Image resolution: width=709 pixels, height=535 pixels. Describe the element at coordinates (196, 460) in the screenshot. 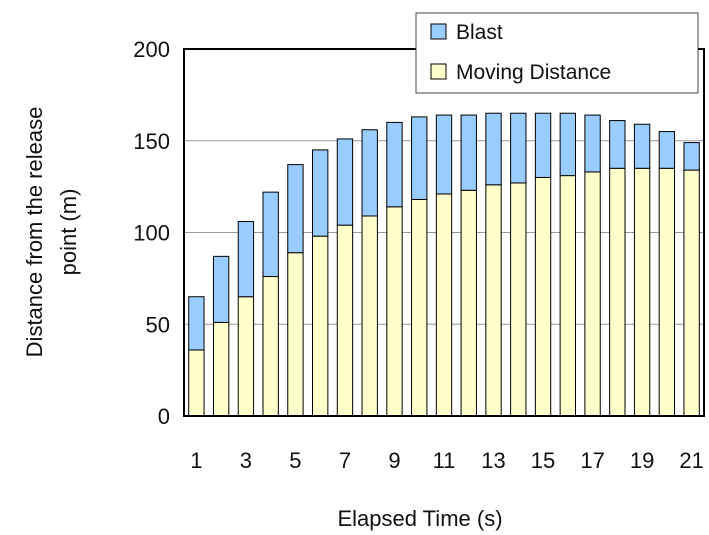

I see `x-tick-label: 1` at that location.